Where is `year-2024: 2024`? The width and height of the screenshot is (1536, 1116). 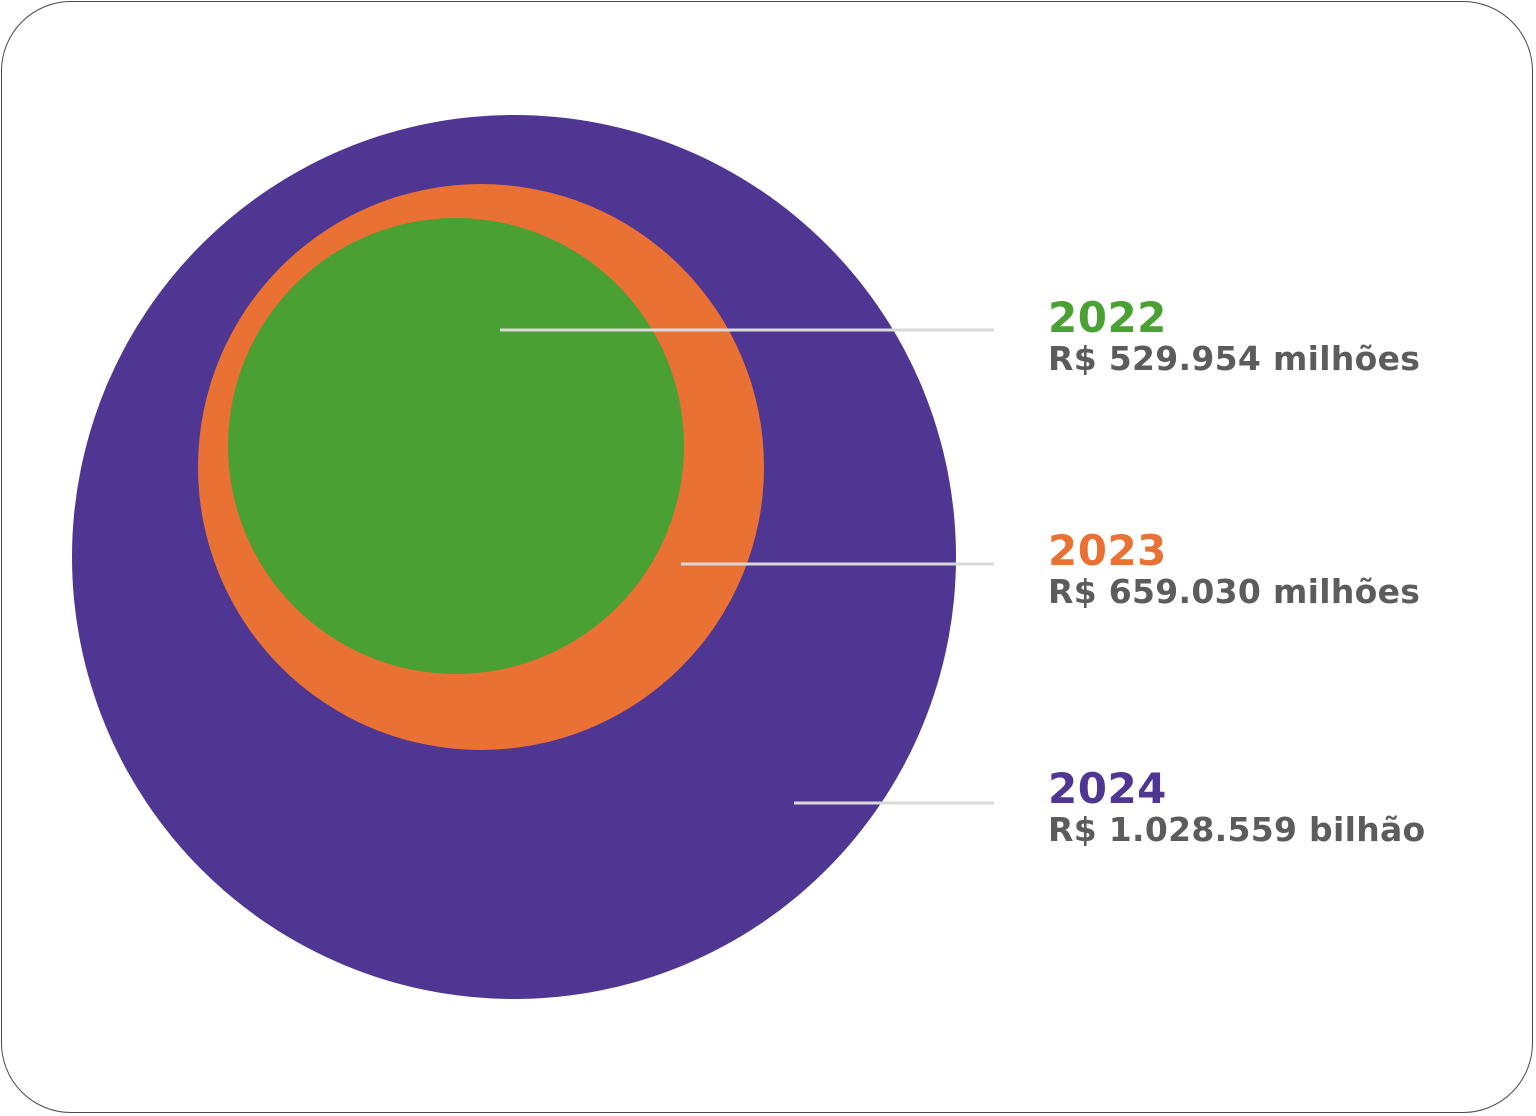 year-2024: 2024 is located at coordinates (1107, 788).